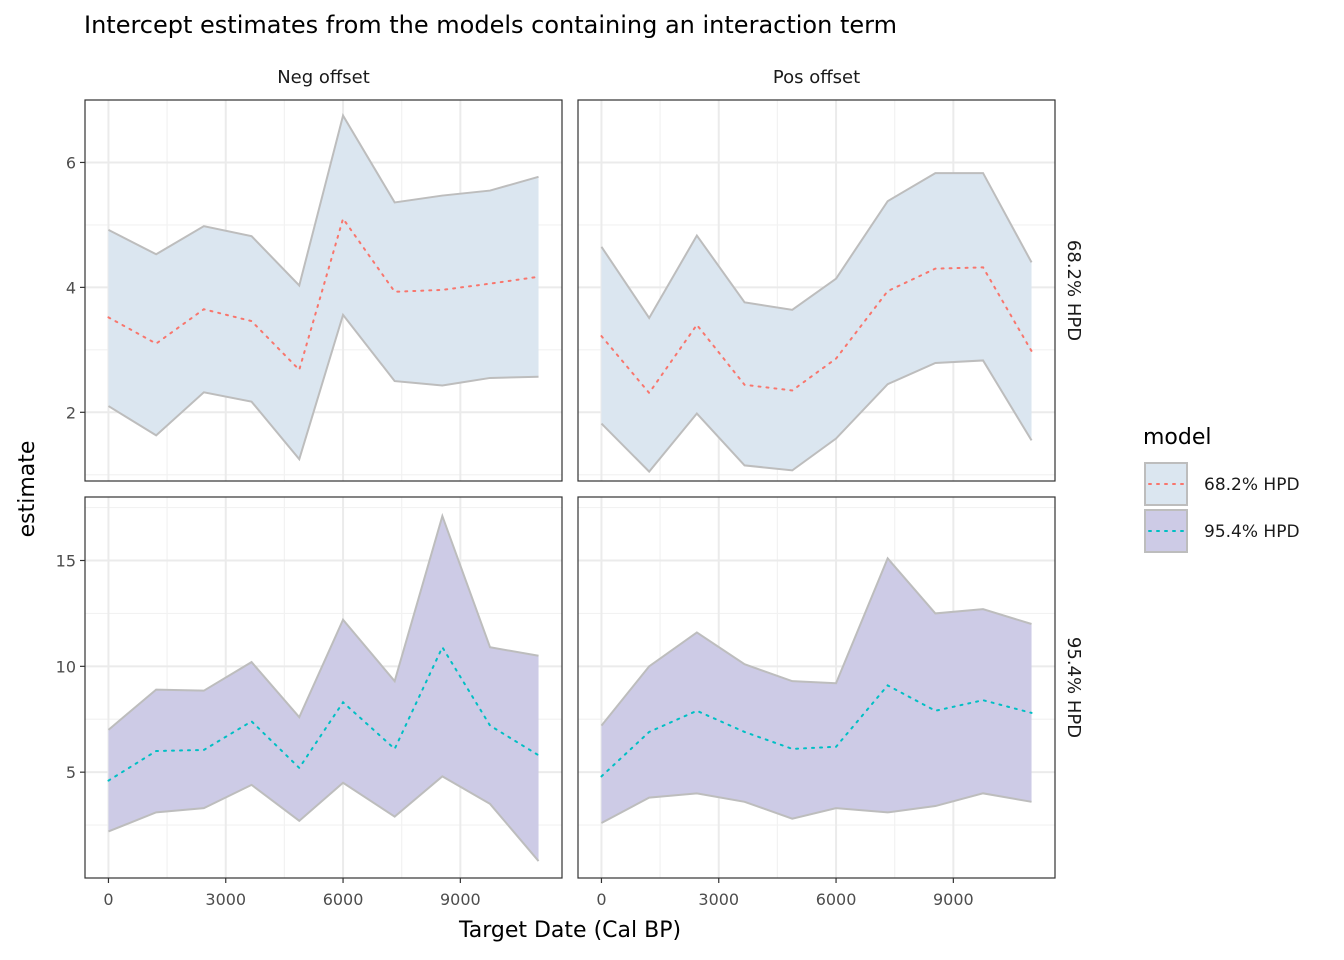 This screenshot has height=960, width=1344. I want to click on y-tick-label: 5, so click(71, 772).